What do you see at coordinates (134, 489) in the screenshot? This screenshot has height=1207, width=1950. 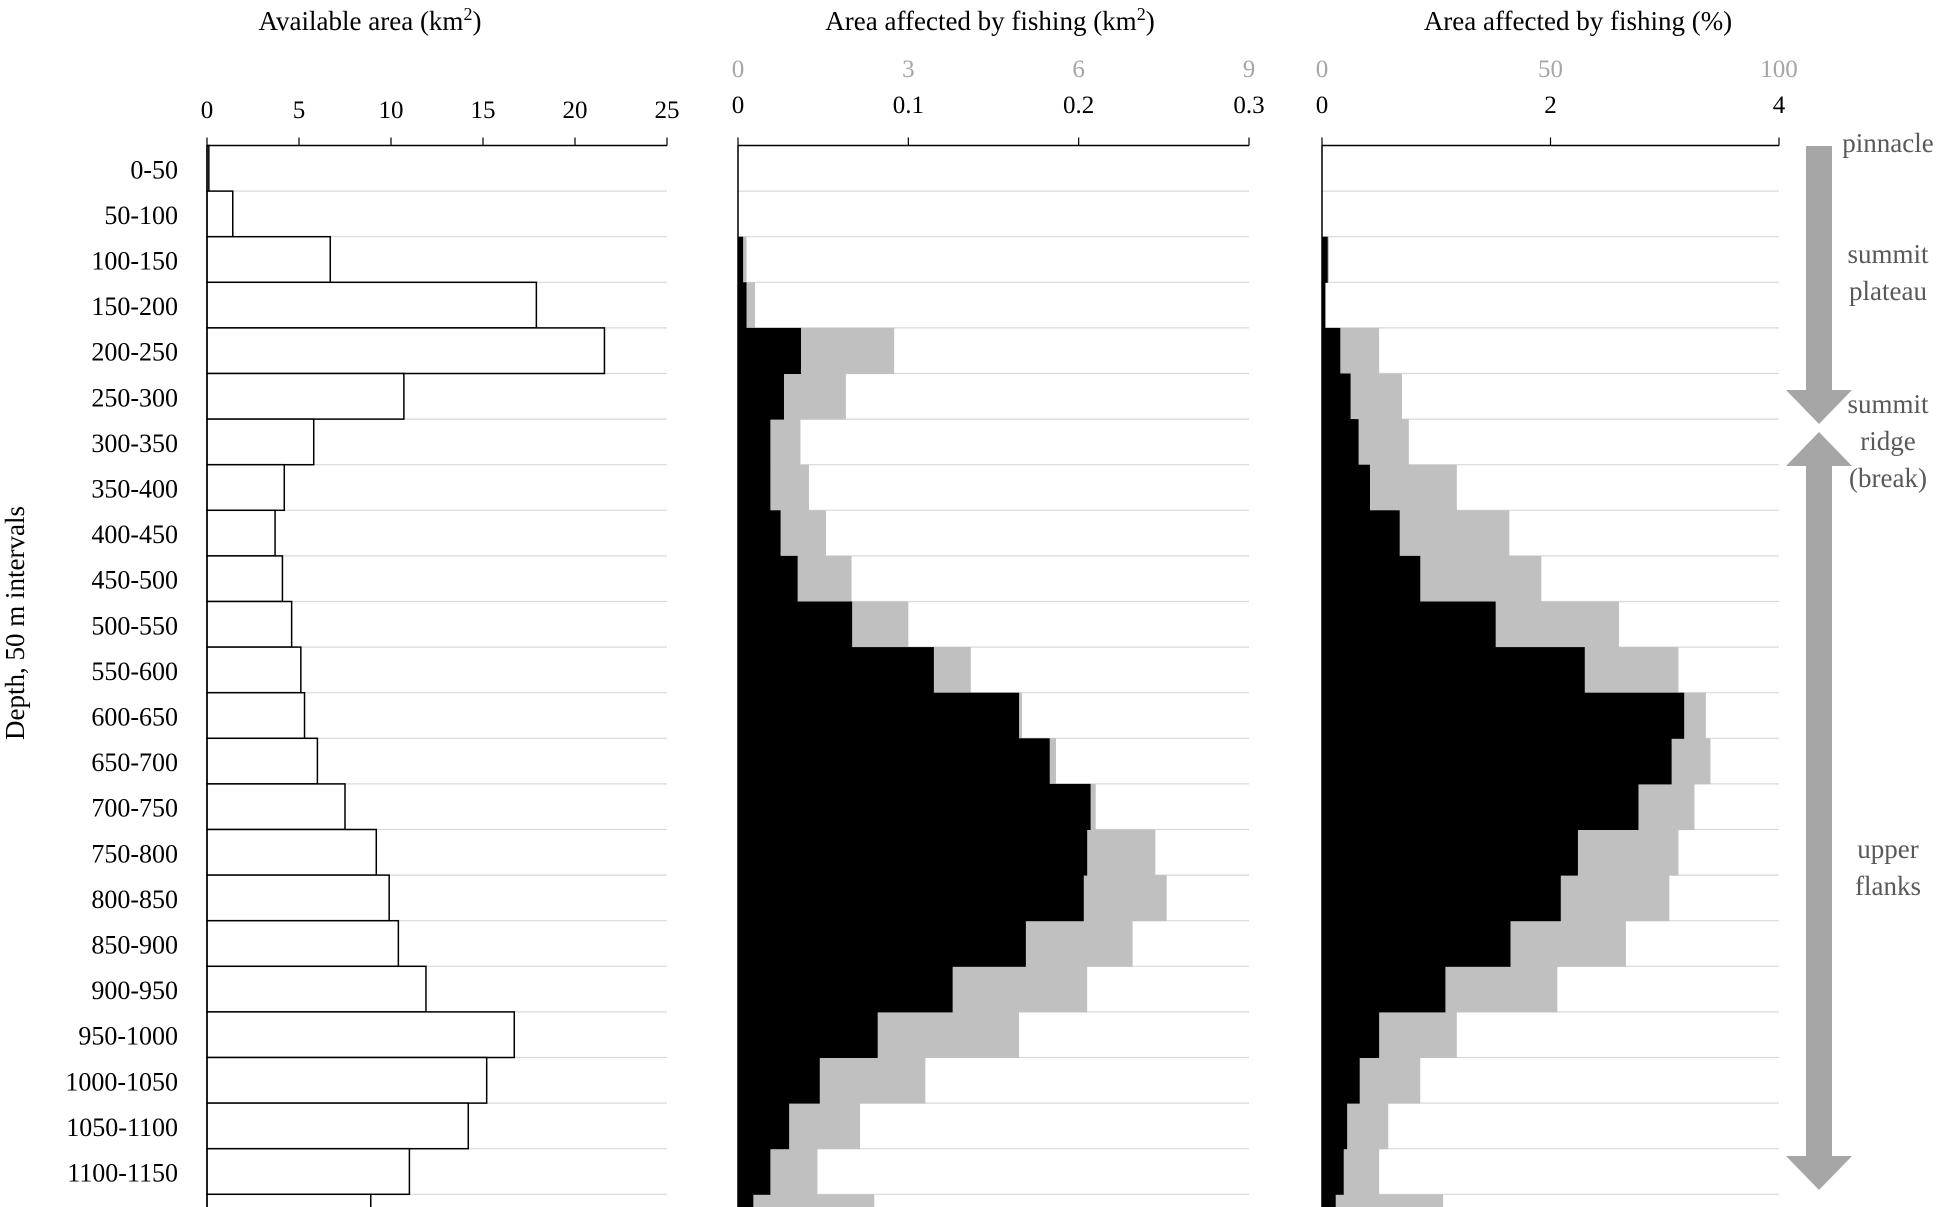 I see `depth-category-label: 350-400` at bounding box center [134, 489].